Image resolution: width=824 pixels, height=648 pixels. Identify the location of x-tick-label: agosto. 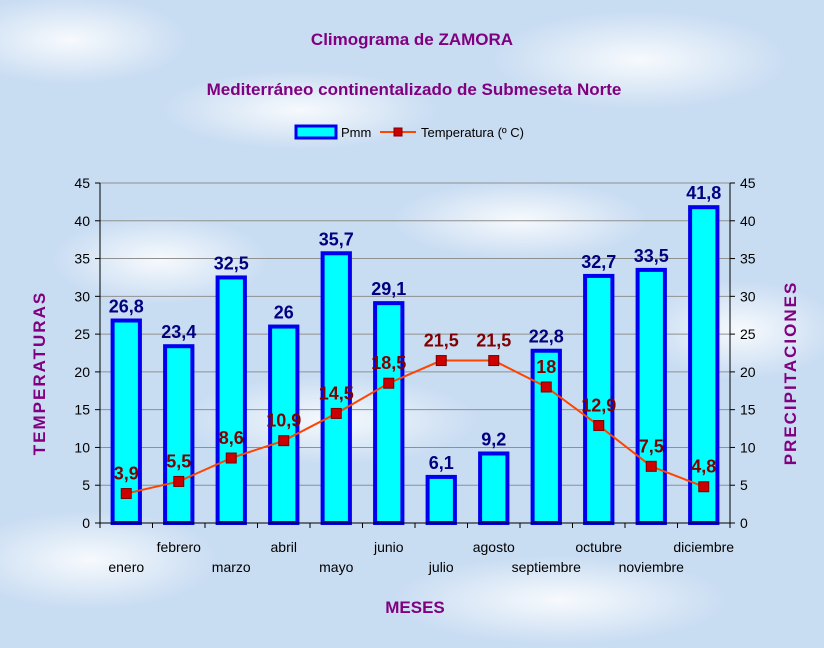
(494, 547).